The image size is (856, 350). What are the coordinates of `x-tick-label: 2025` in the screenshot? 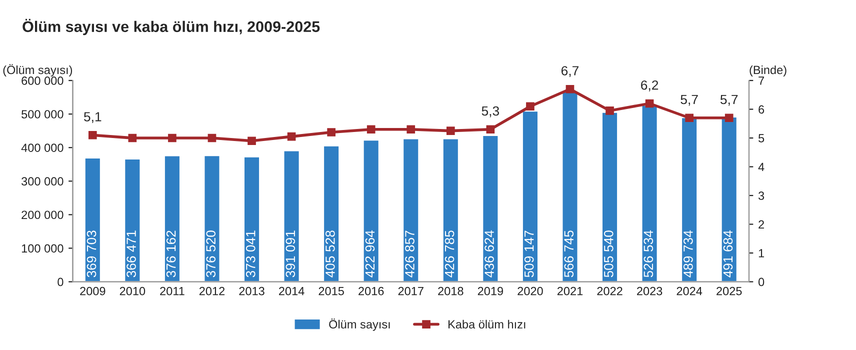 It's located at (729, 291).